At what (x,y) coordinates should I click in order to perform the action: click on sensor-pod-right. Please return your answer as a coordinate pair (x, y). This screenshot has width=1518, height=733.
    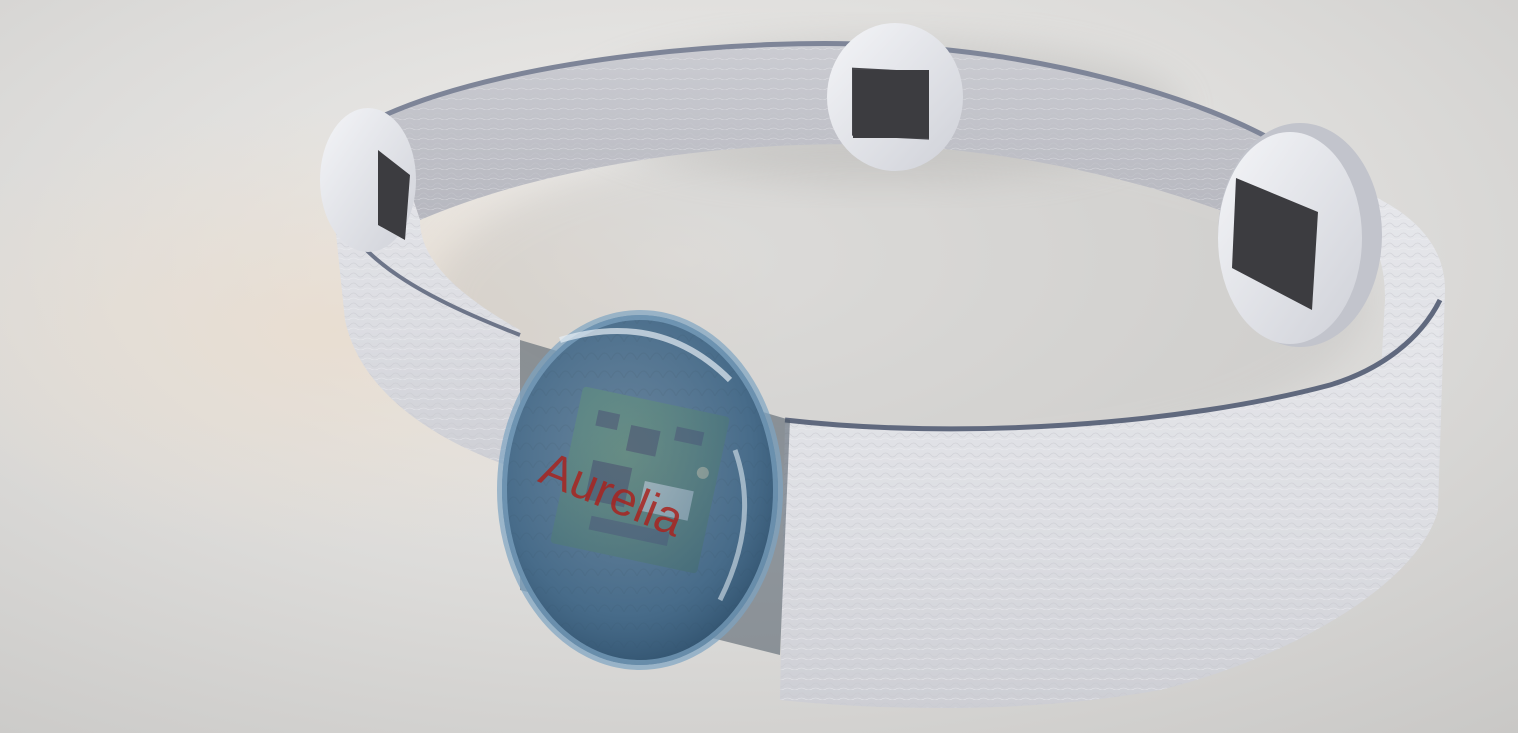
    Looking at the image, I should click on (1300, 235).